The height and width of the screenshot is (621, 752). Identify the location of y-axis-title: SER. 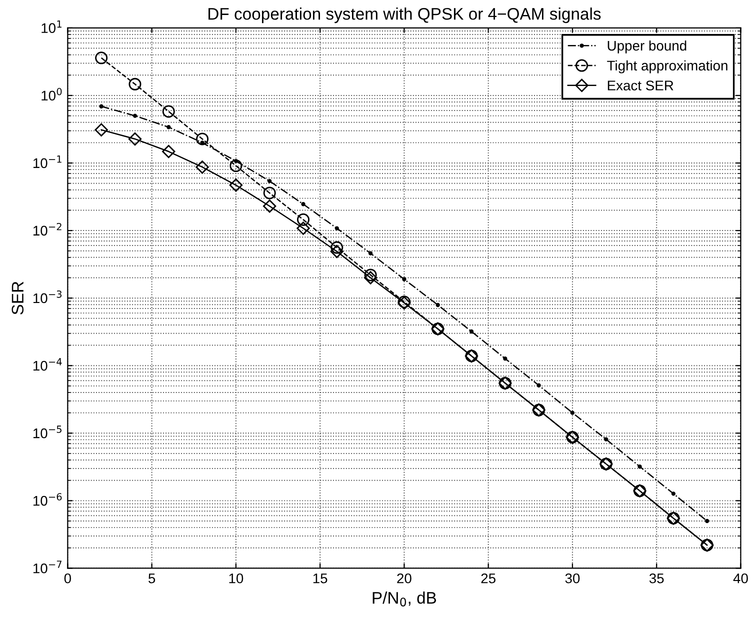
(18, 298).